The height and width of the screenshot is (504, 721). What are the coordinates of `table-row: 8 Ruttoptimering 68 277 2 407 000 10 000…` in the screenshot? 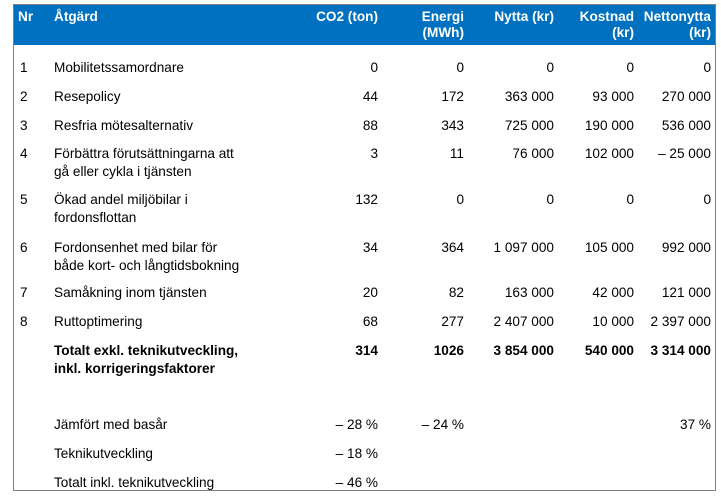 It's located at (364, 327).